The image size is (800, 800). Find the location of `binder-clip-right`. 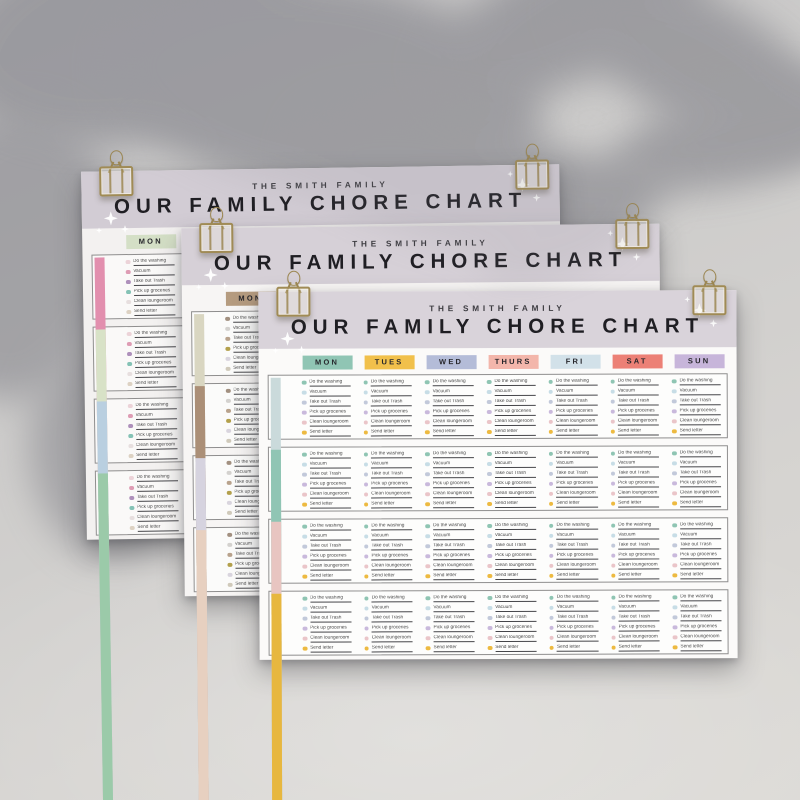

binder-clip-right is located at coordinates (632, 226).